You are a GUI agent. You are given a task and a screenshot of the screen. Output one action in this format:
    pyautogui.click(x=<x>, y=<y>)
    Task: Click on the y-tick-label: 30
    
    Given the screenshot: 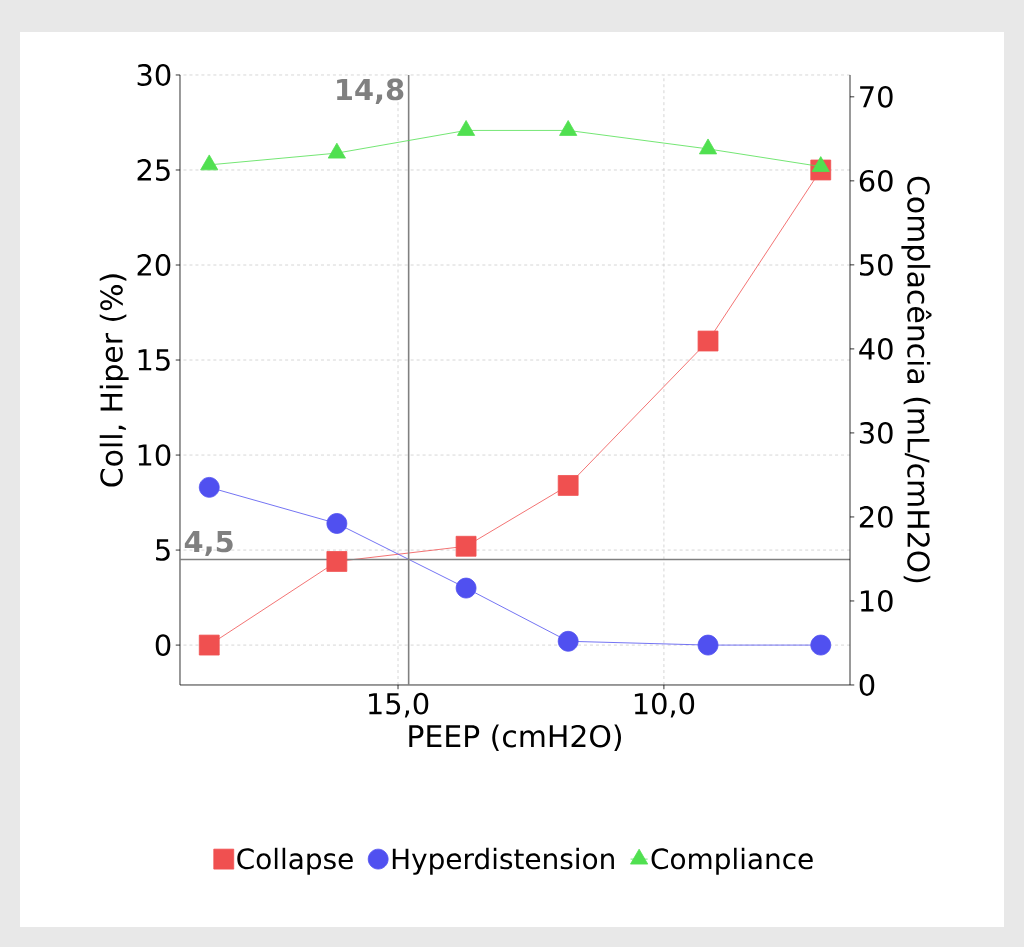 What is the action you would take?
    pyautogui.click(x=154, y=75)
    